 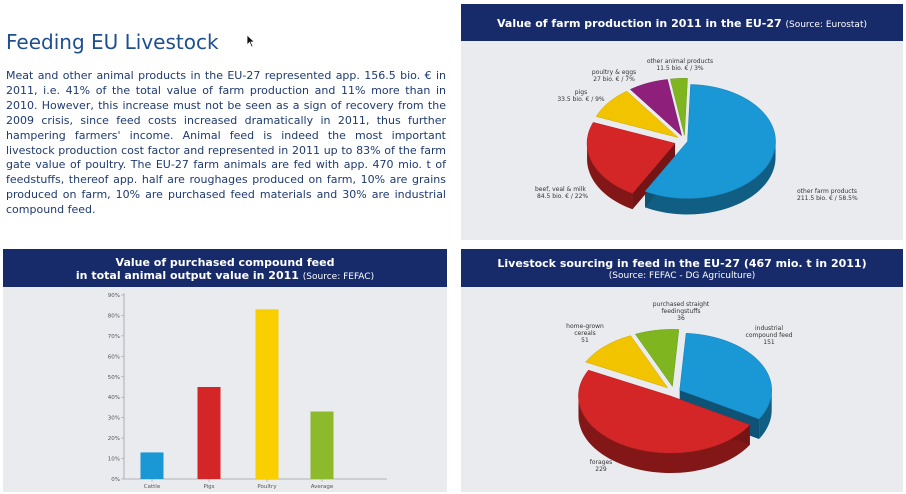 I want to click on pie1-label-poultry-line2: 27 bio. € / 7%, so click(x=614, y=79).